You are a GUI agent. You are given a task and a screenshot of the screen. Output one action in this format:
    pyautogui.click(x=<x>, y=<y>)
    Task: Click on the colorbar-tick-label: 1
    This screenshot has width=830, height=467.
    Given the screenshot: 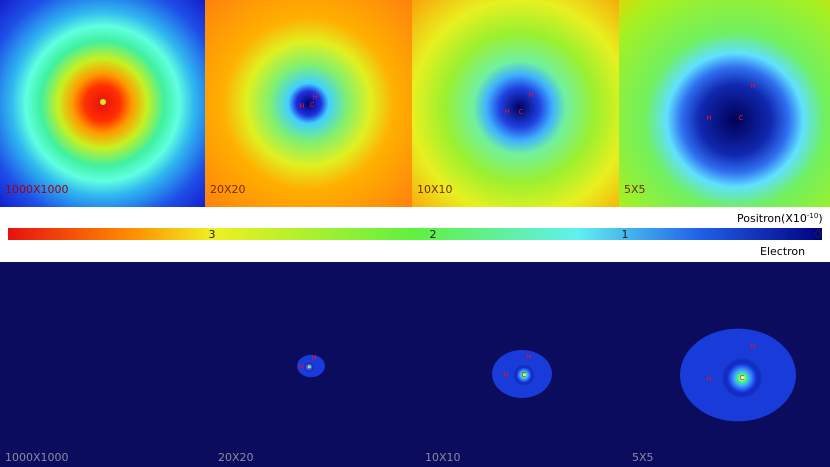 What is the action you would take?
    pyautogui.click(x=625, y=234)
    